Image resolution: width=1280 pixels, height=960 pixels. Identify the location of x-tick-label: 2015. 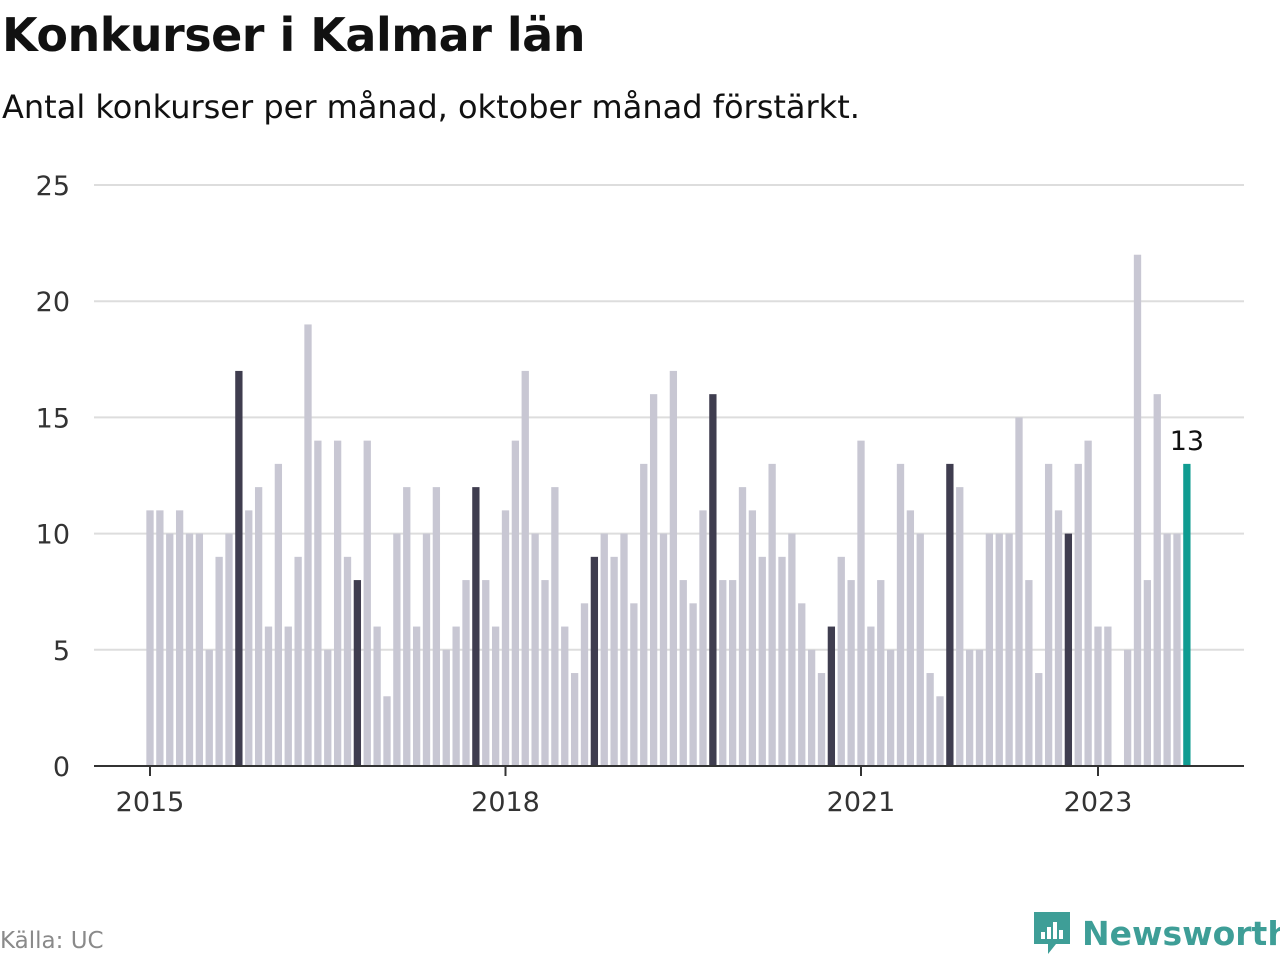
(150, 802).